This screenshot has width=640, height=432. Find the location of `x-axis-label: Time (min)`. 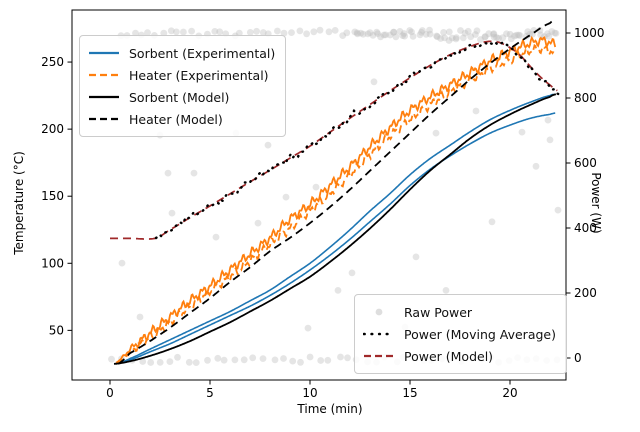

x-axis-label: Time (min) is located at coordinates (330, 409).